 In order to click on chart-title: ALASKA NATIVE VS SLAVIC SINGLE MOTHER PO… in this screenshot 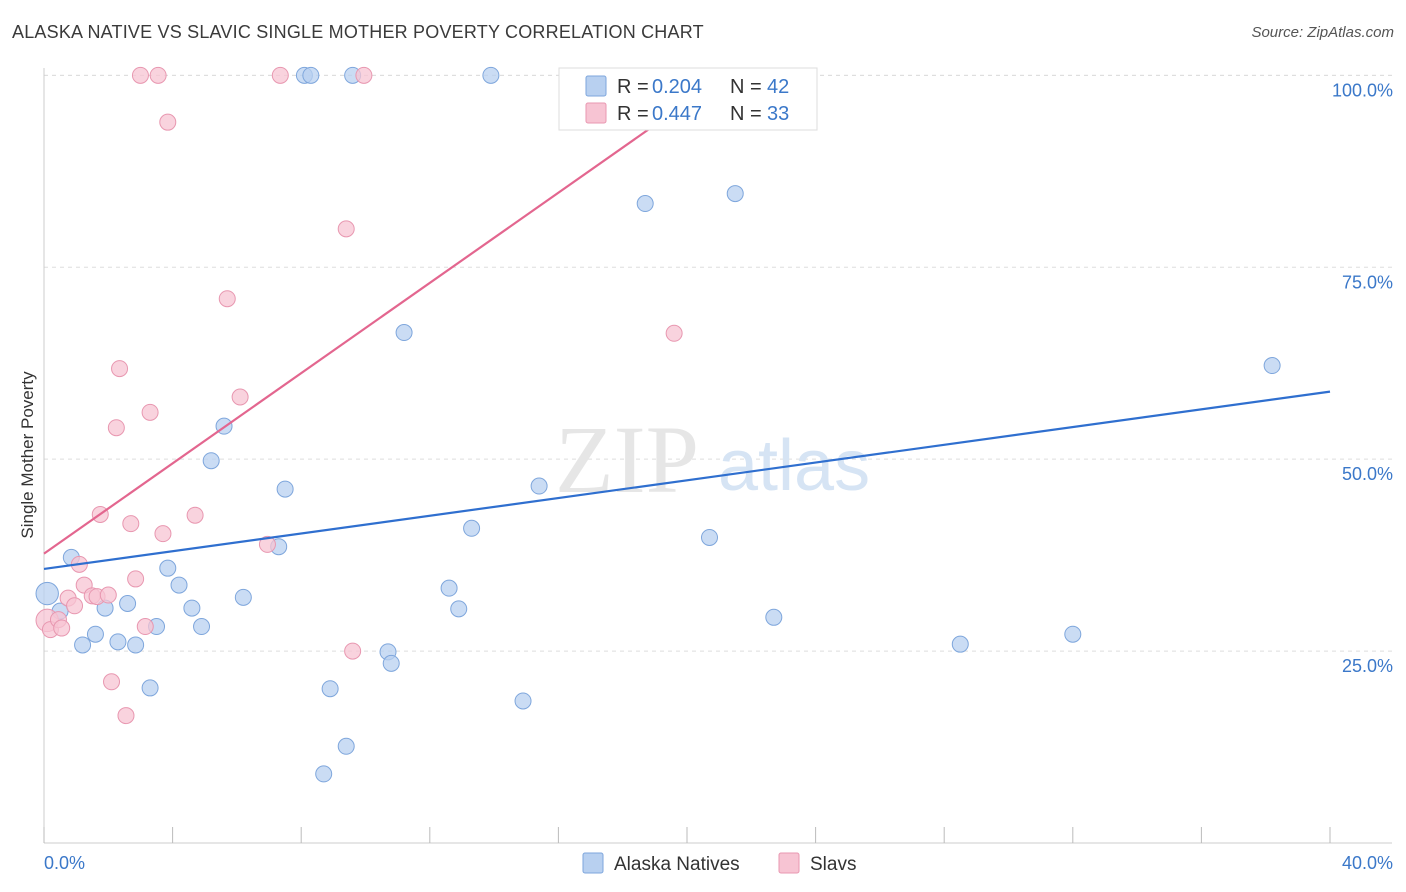, I will do `click(358, 32)`.